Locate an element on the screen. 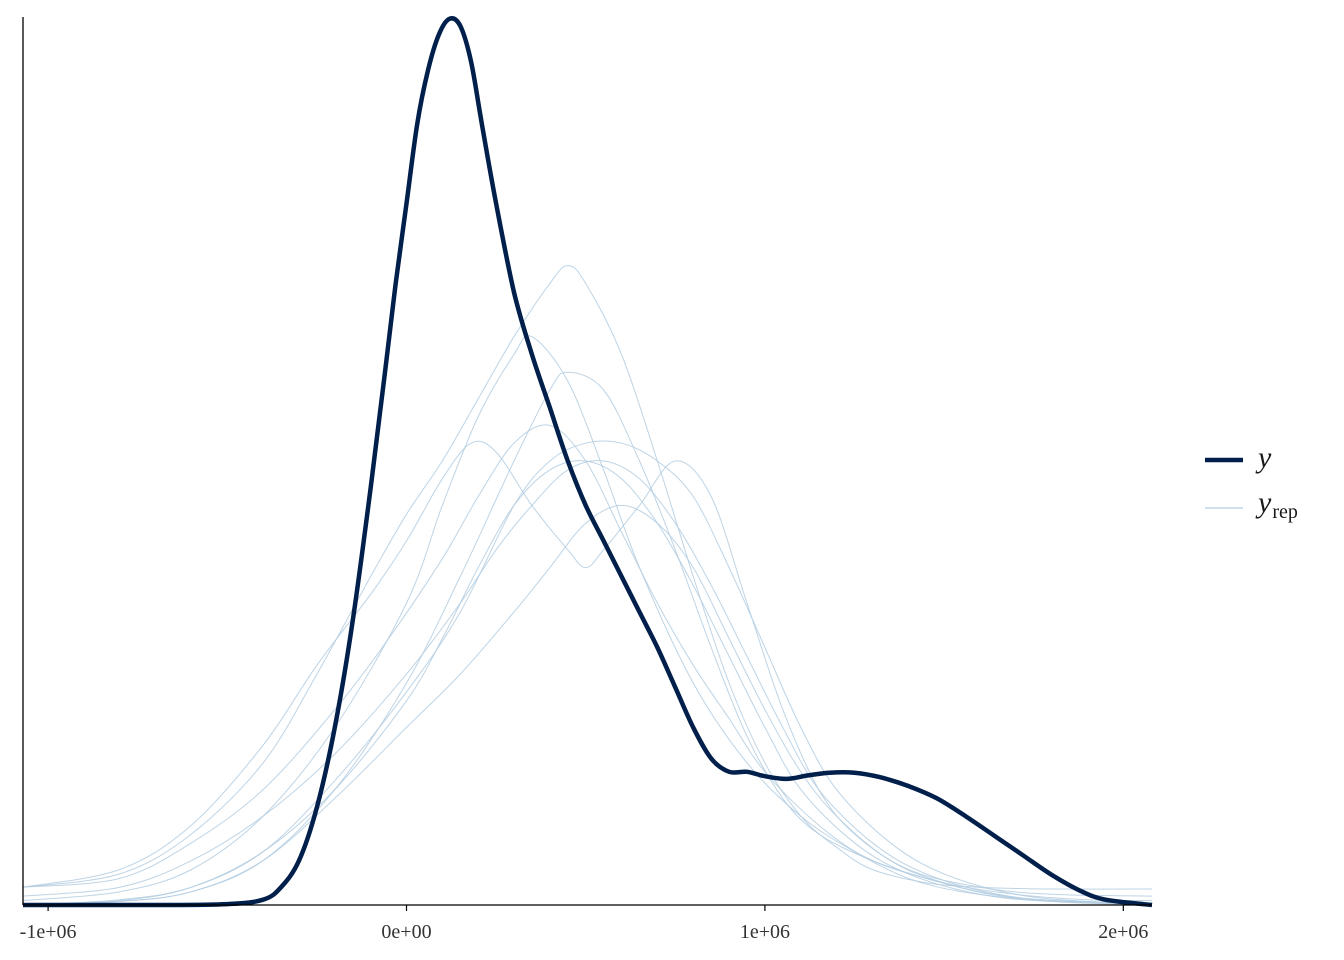  x-tick-label: -1e+06 is located at coordinates (48, 932).